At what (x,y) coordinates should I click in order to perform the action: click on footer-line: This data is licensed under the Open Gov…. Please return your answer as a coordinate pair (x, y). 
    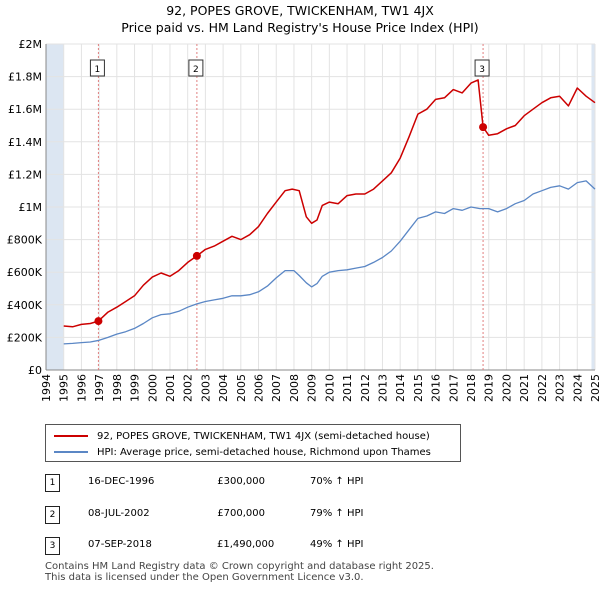
    Looking at the image, I should click on (204, 577).